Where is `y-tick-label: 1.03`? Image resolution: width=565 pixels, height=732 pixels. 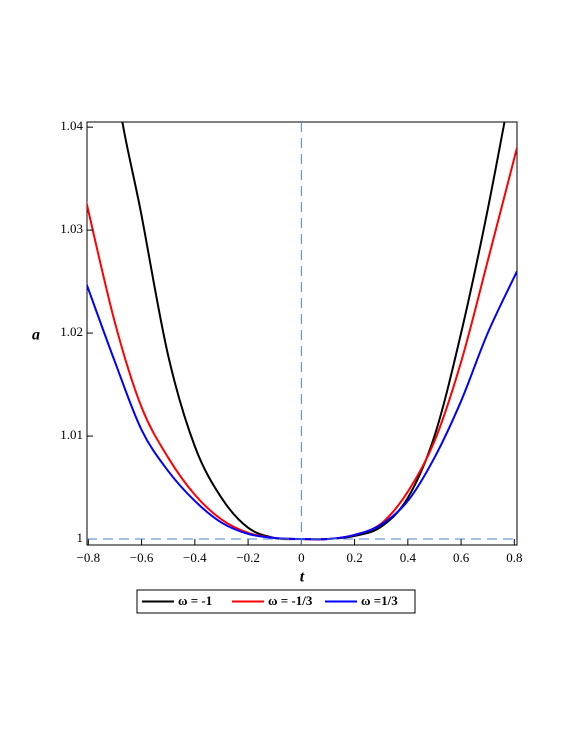
y-tick-label: 1.03 is located at coordinates (71, 228).